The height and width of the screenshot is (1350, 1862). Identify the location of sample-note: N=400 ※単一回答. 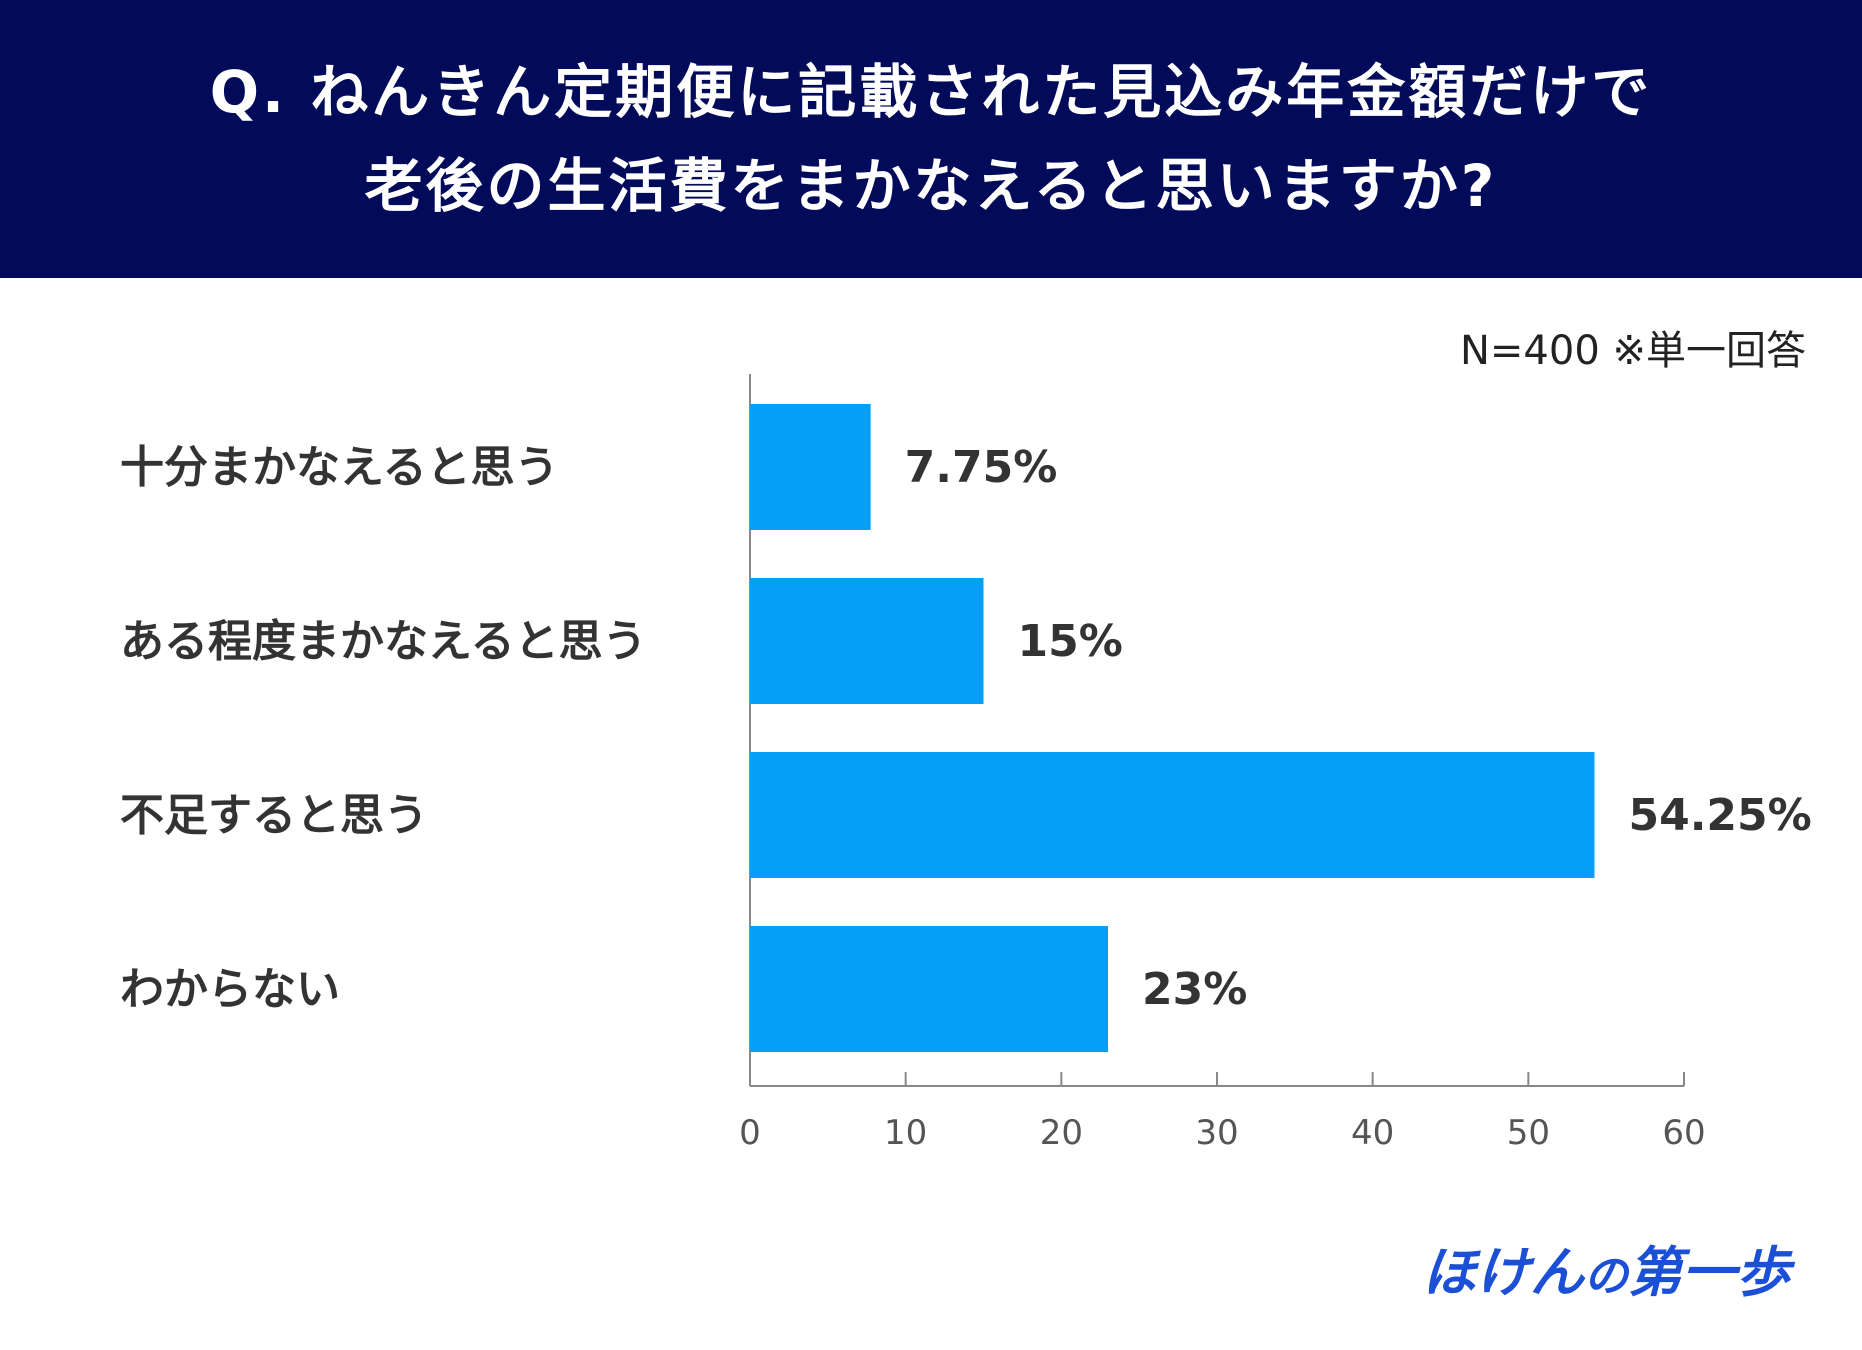
(1632, 351).